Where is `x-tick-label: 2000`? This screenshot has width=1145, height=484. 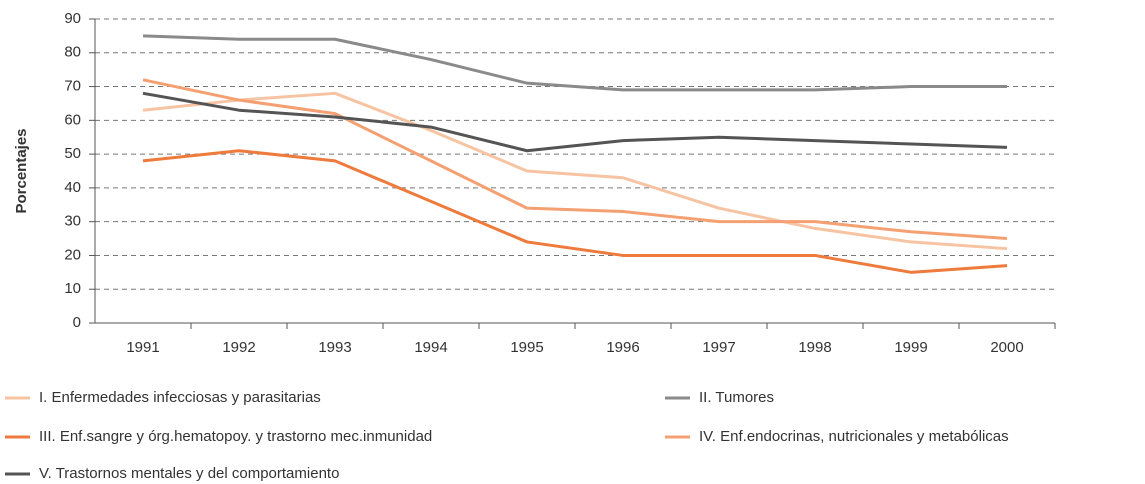 x-tick-label: 2000 is located at coordinates (1006, 347).